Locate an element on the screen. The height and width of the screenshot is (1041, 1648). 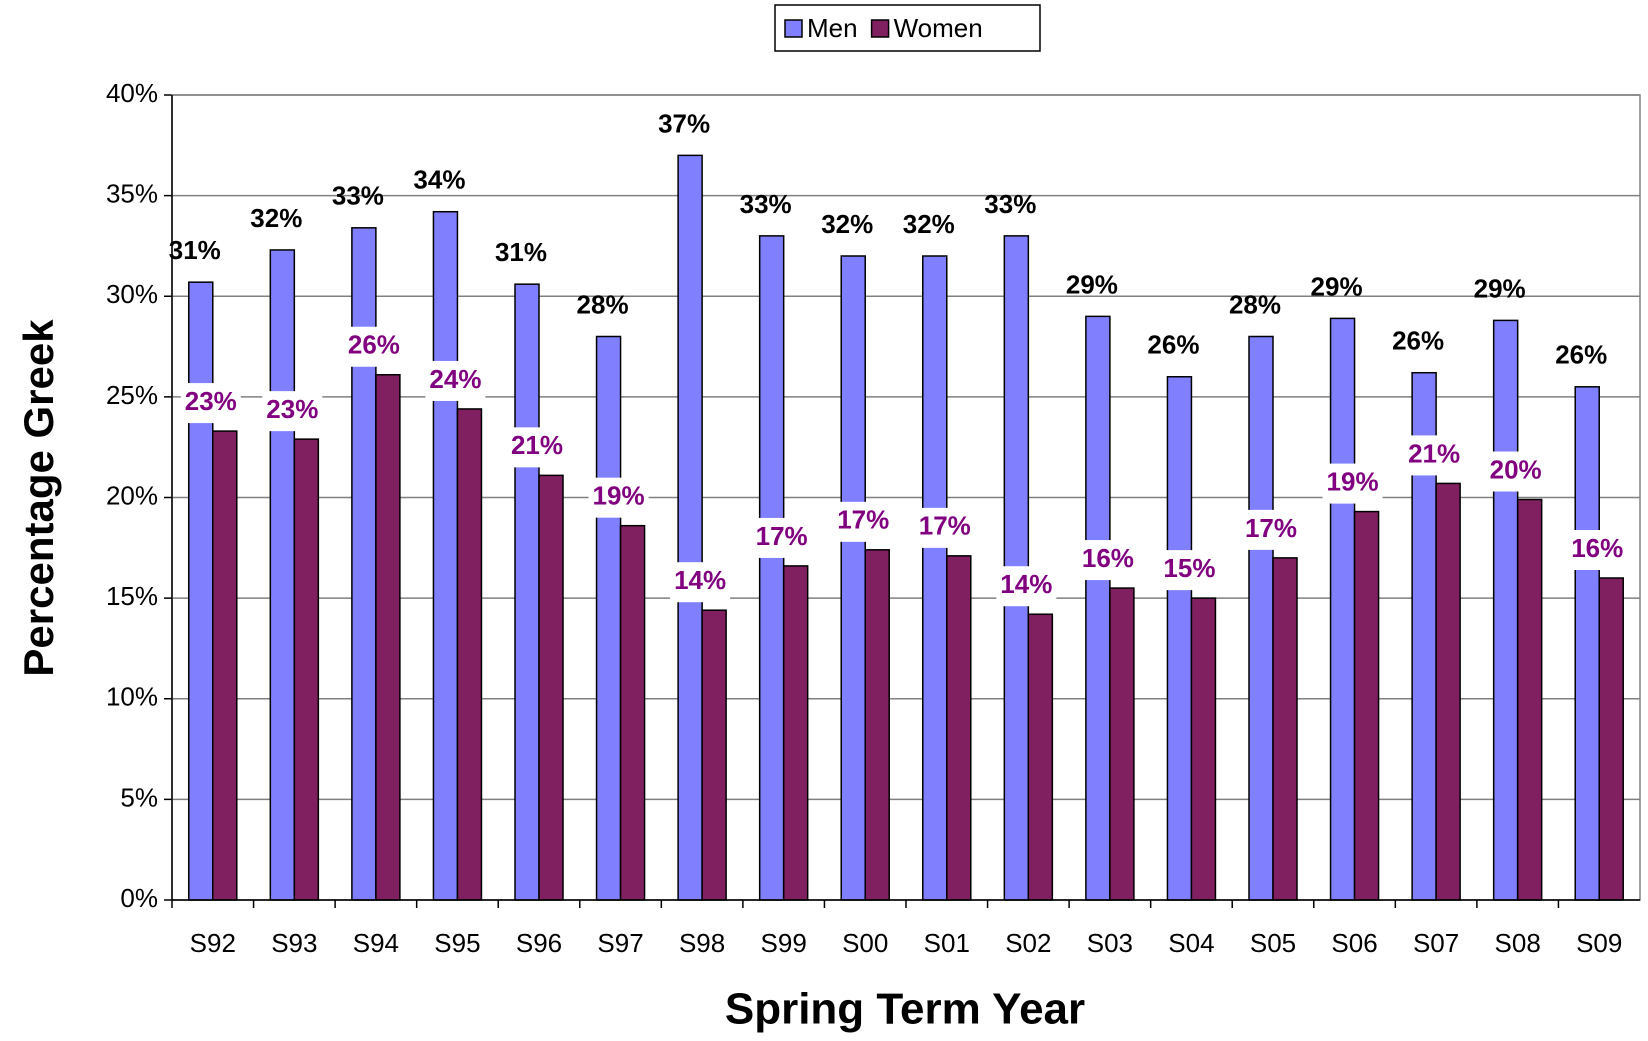
value-label: 31% is located at coordinates (521, 252).